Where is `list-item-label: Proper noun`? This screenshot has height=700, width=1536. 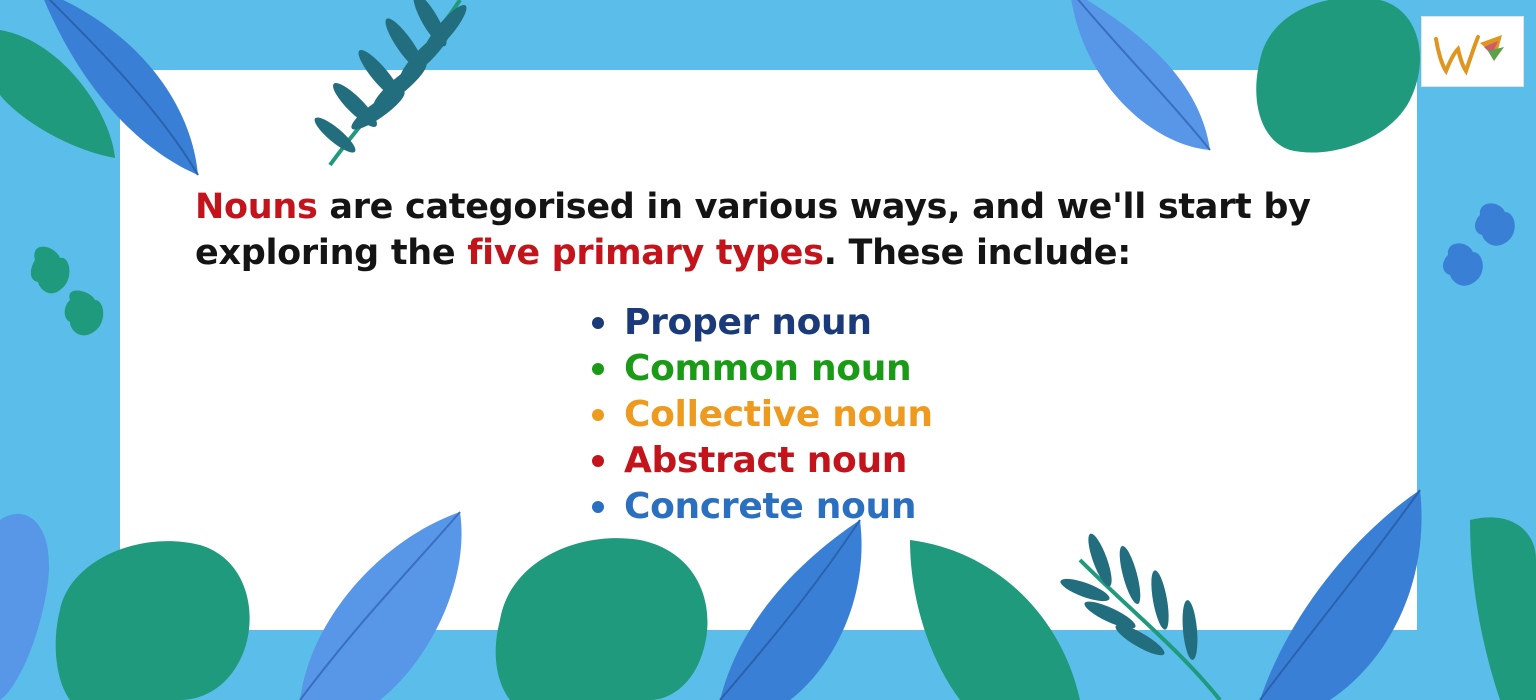 list-item-label: Proper noun is located at coordinates (748, 322).